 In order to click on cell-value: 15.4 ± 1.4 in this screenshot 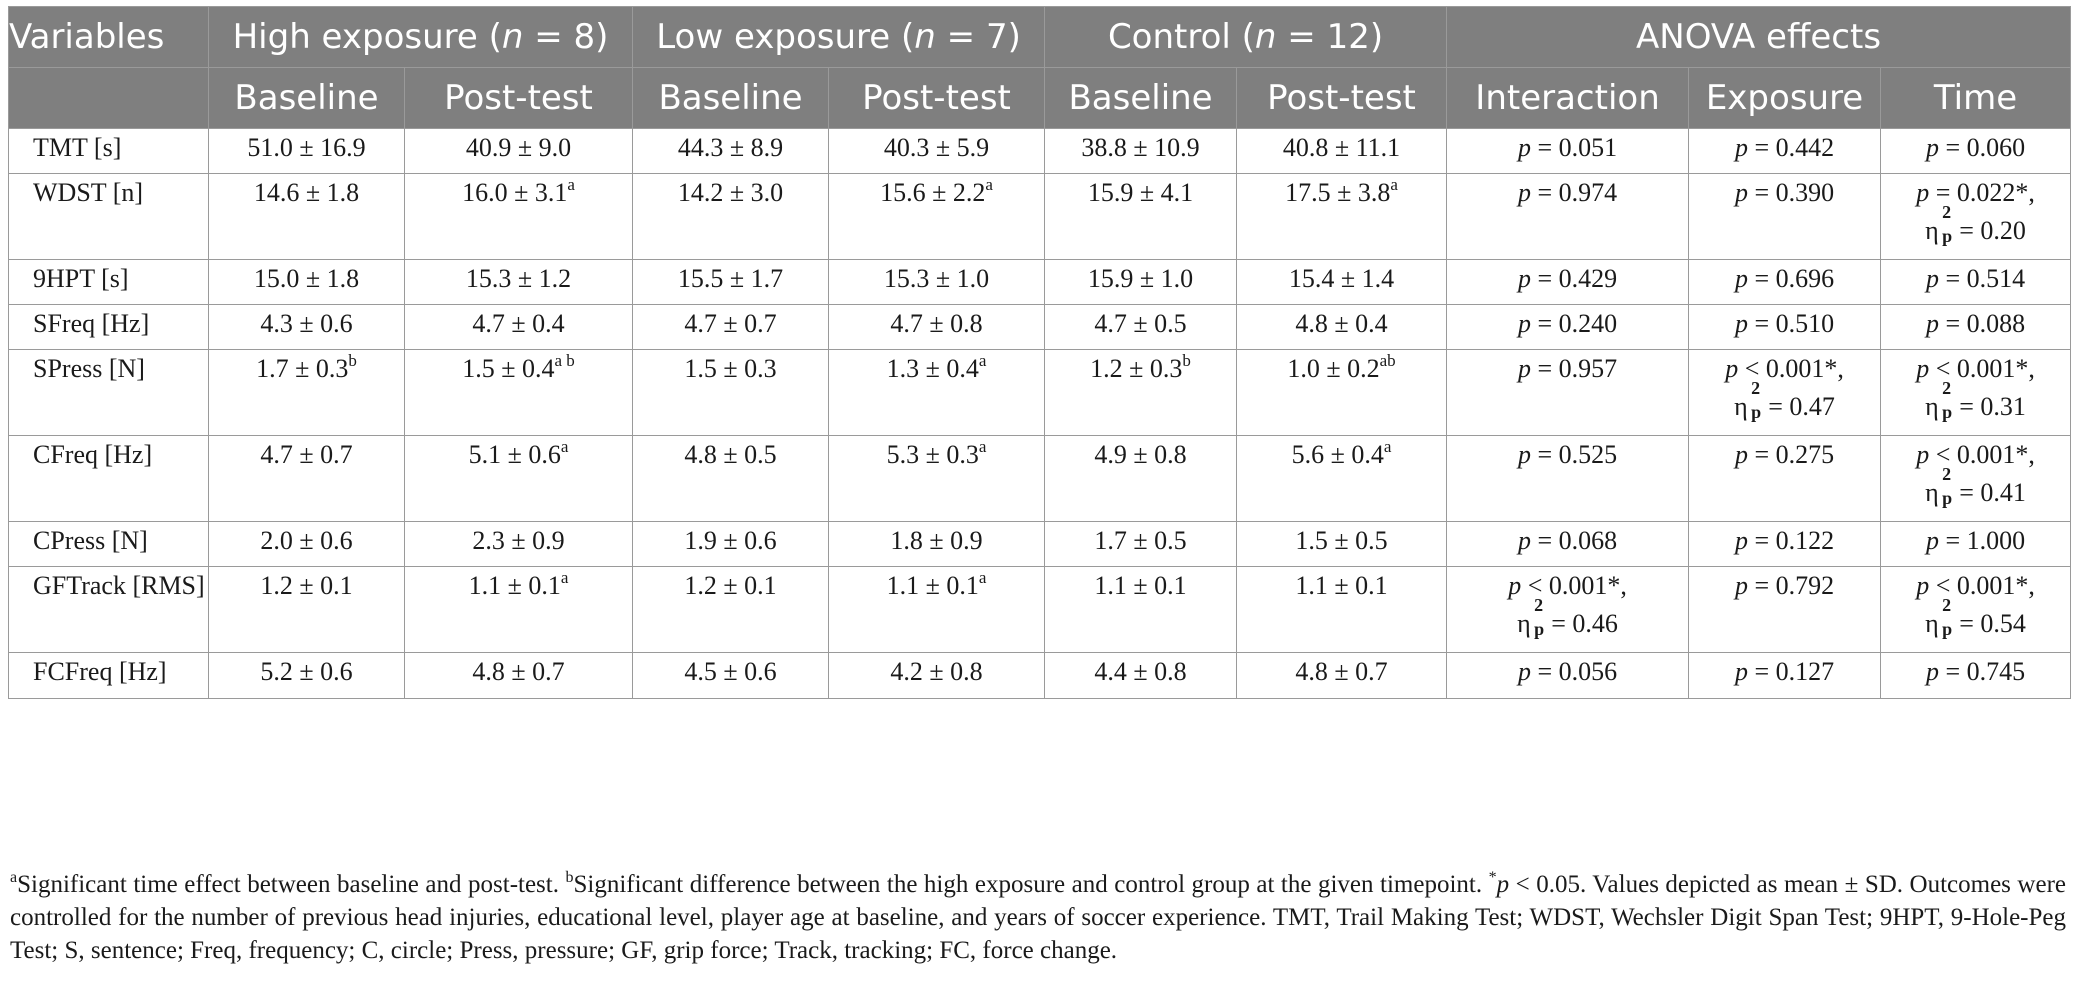, I will do `click(1341, 278)`.